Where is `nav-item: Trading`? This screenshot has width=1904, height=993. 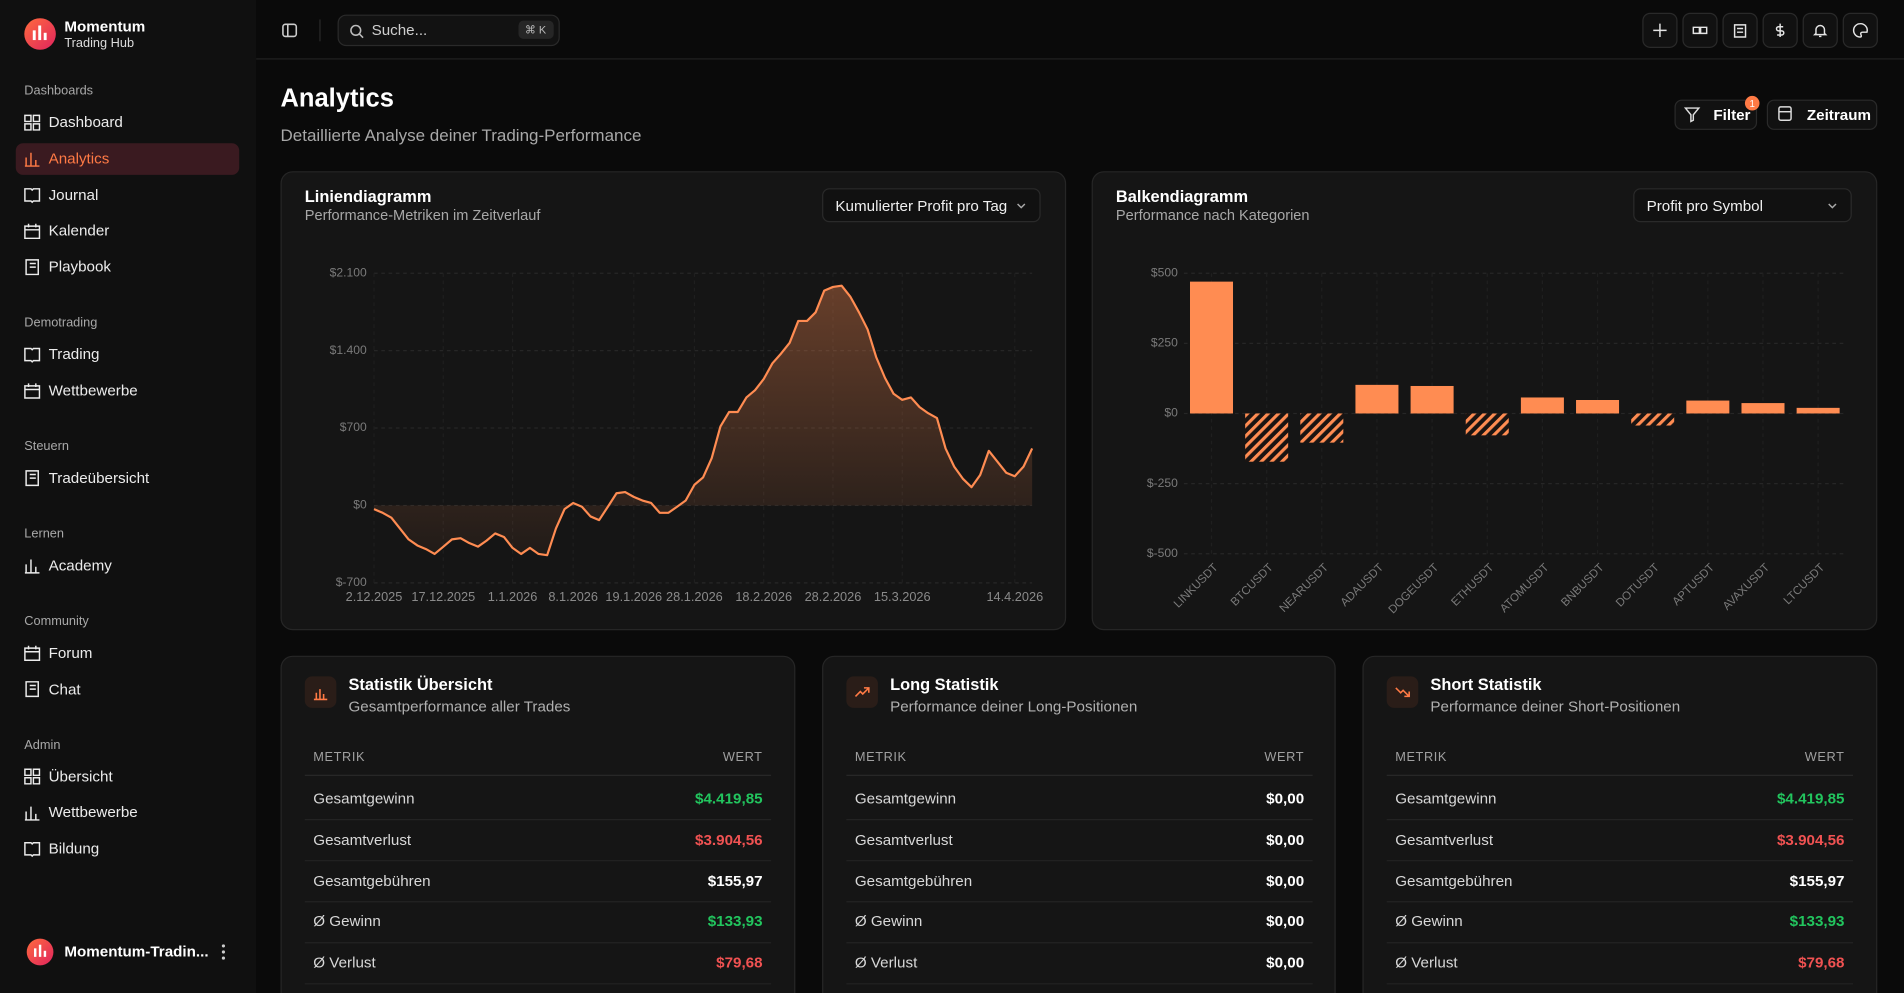
nav-item: Trading is located at coordinates (74, 354).